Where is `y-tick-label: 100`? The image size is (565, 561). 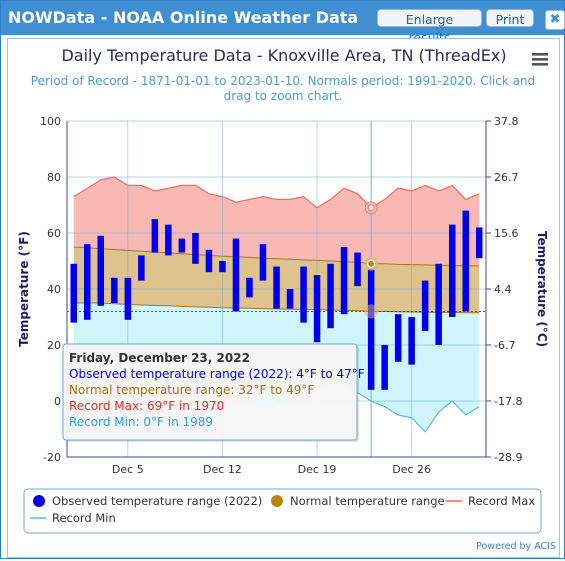
y-tick-label: 100 is located at coordinates (50, 121).